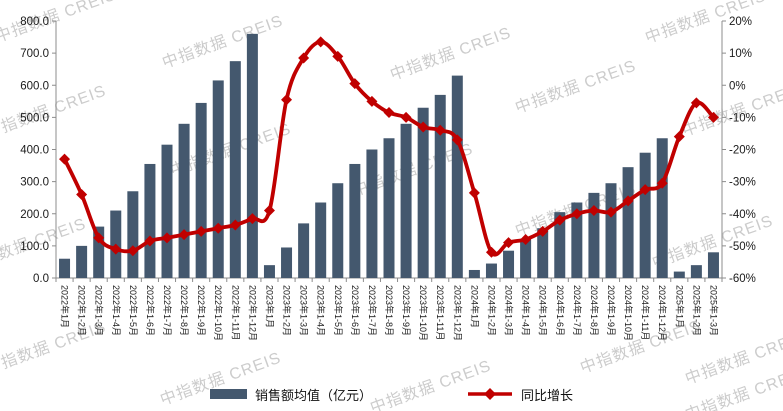 This screenshot has width=783, height=411. I want to click on x-axis-label: 2024年1-8月, so click(594, 310).